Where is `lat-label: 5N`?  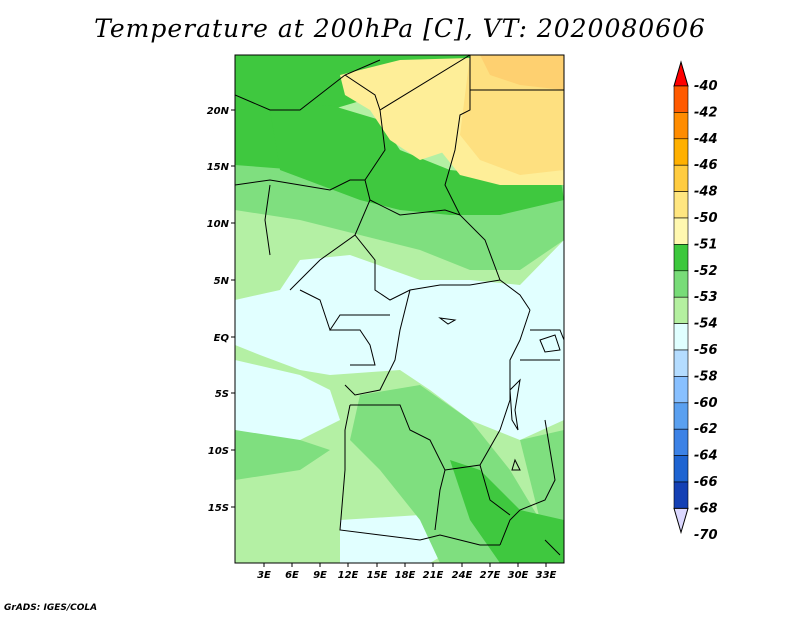 lat-label: 5N is located at coordinates (222, 281).